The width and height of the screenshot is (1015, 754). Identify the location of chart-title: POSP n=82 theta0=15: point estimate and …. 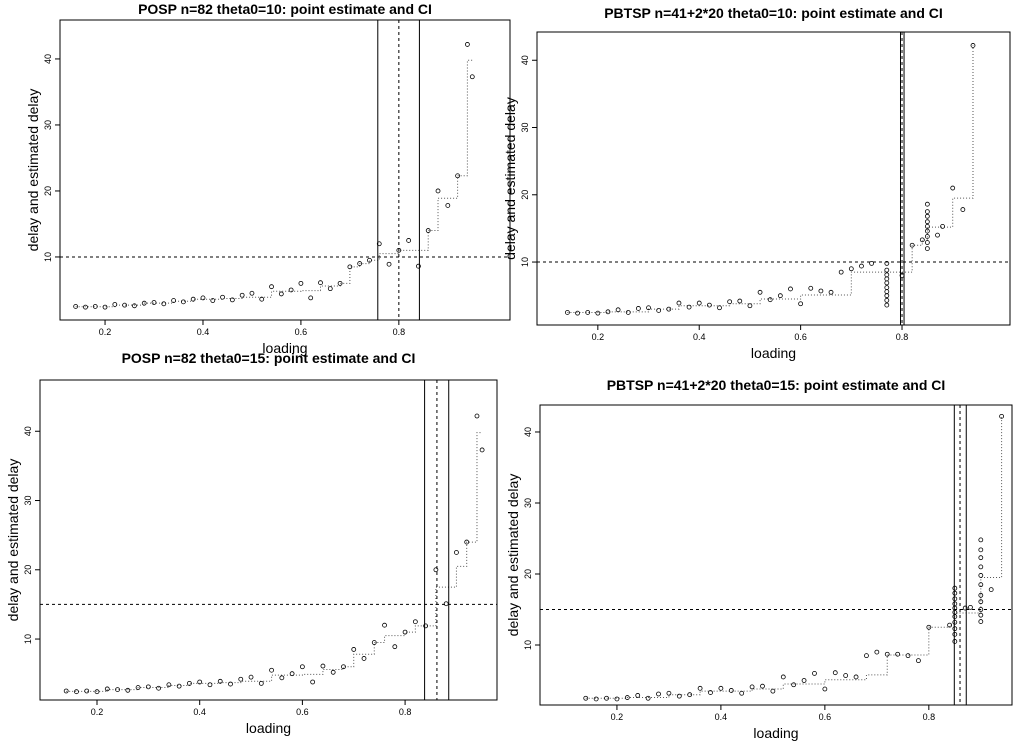
(269, 358).